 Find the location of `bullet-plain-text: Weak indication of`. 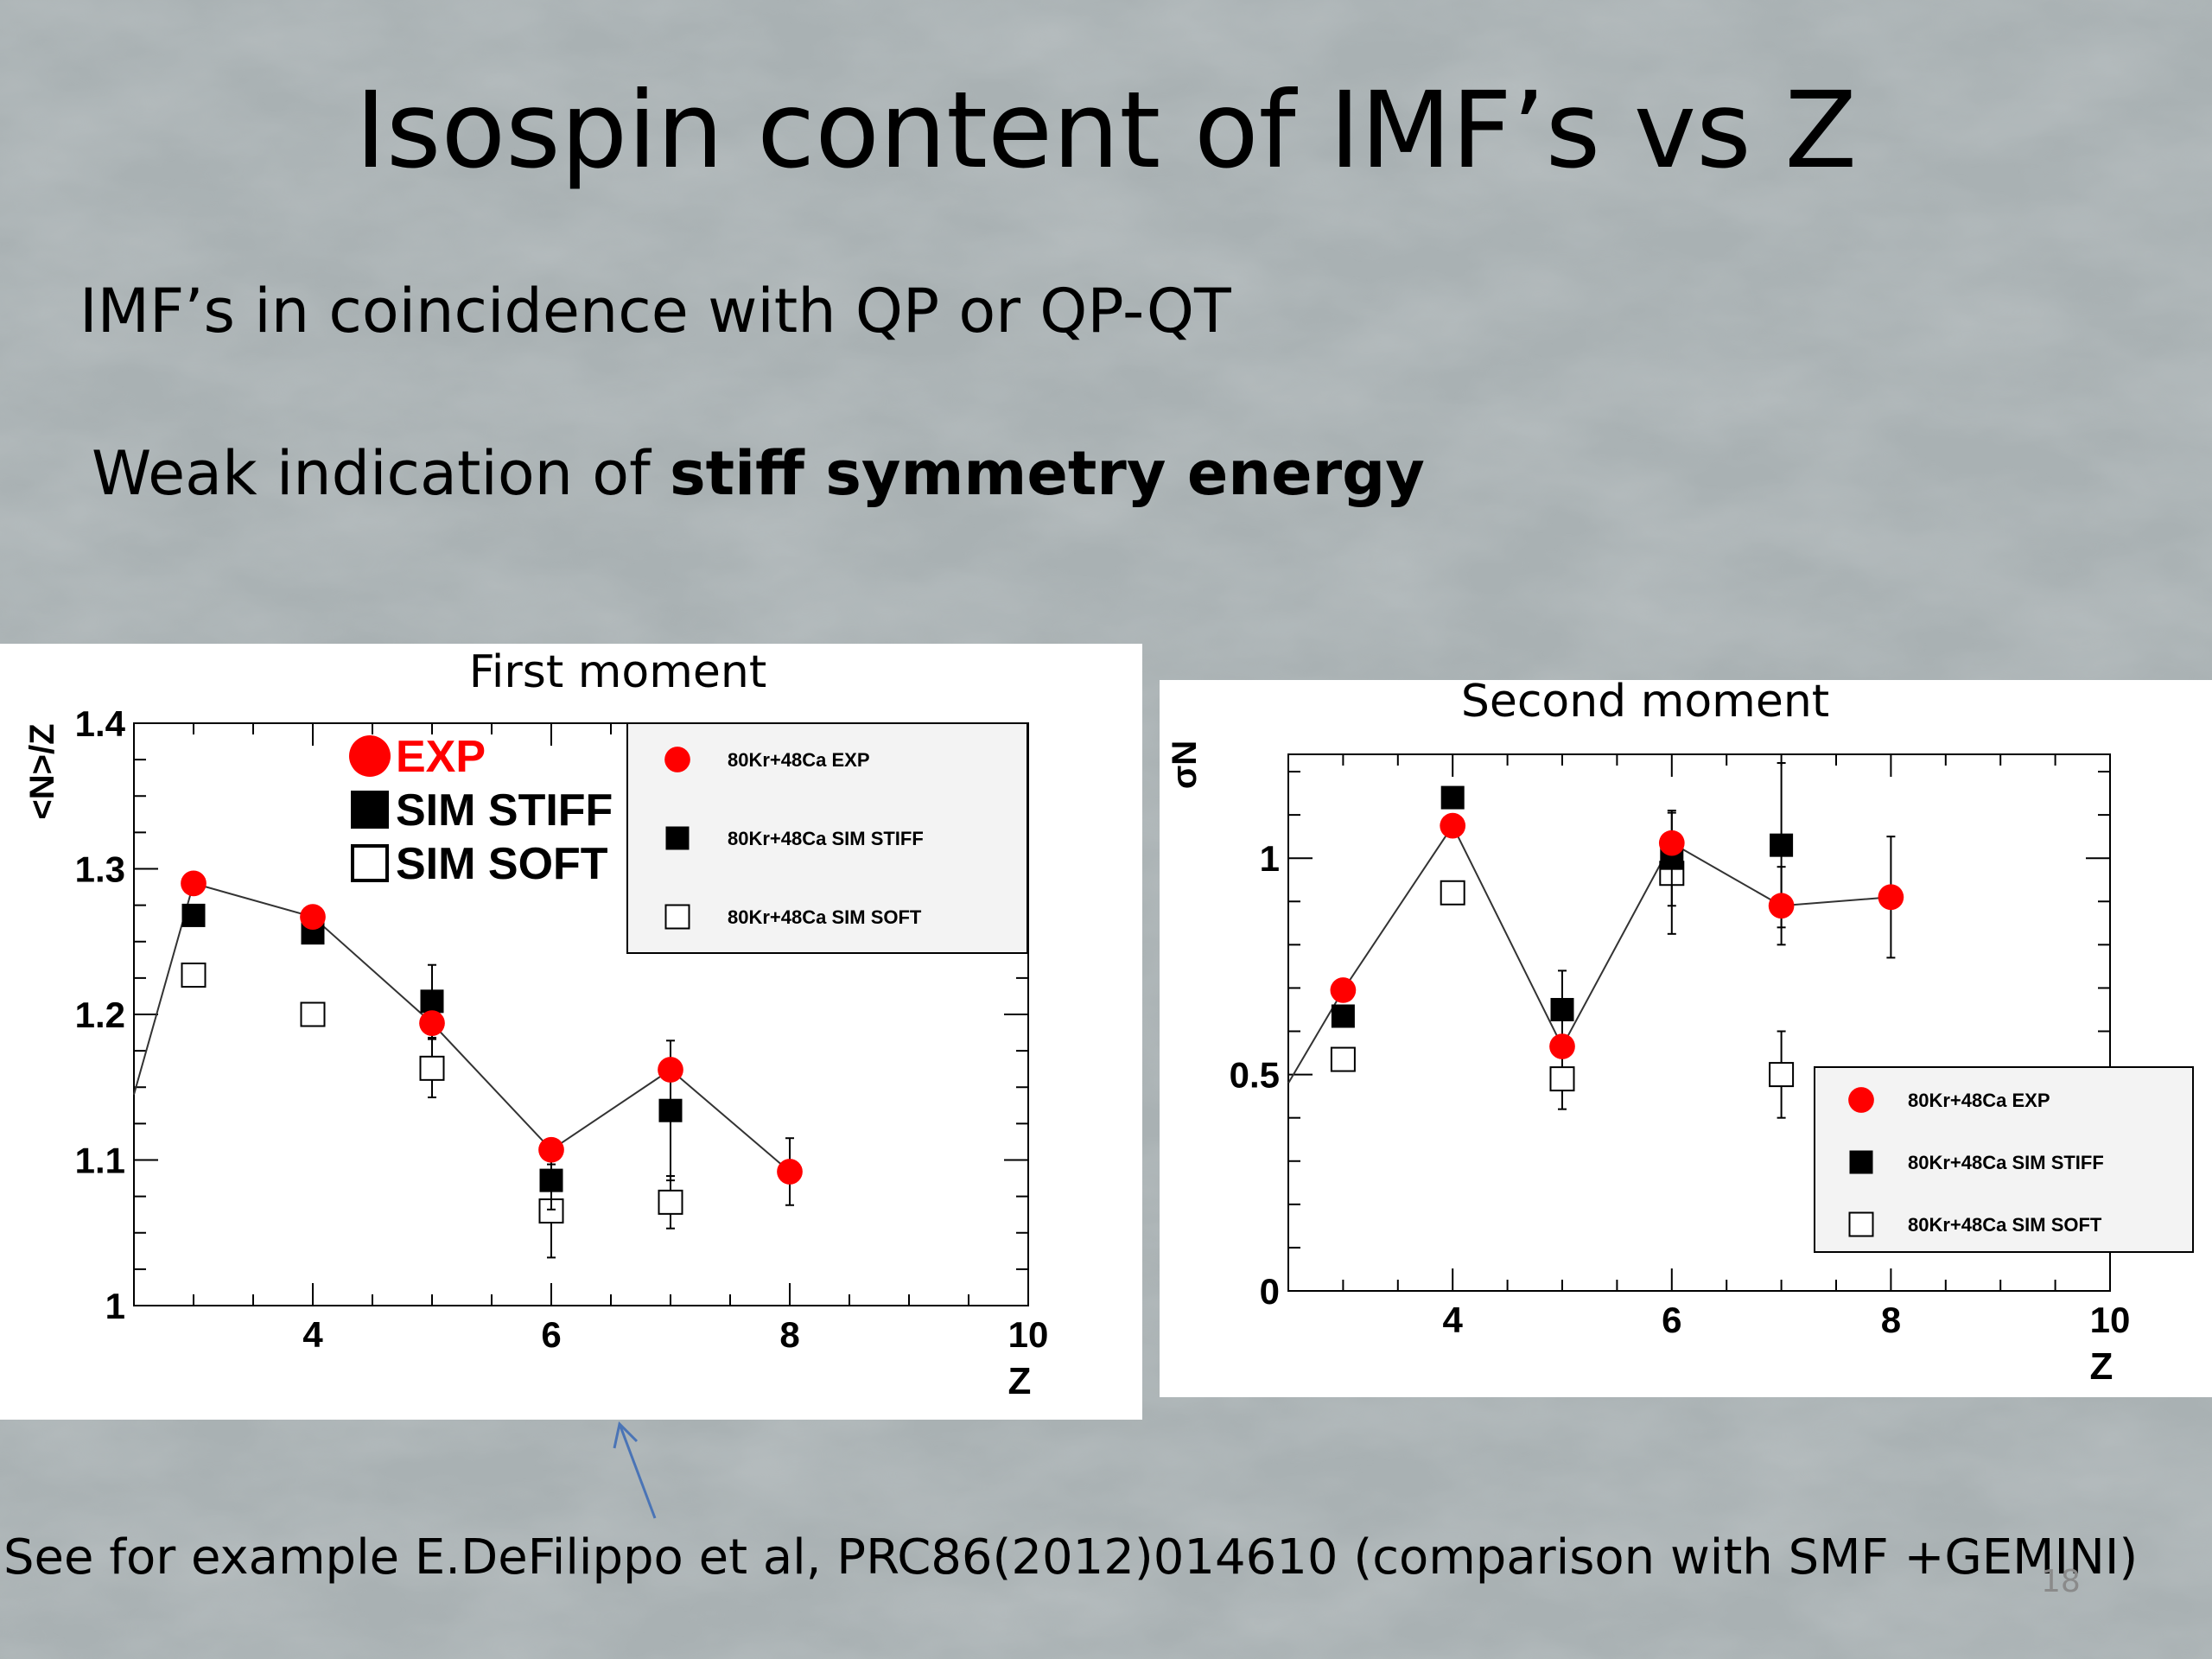

bullet-plain-text: Weak indication of is located at coordinates (381, 473).